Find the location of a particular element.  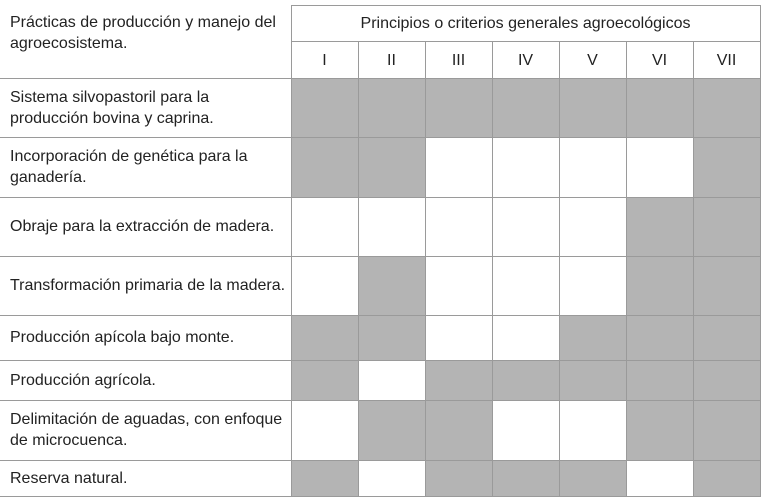

column-header: VI is located at coordinates (659, 60).